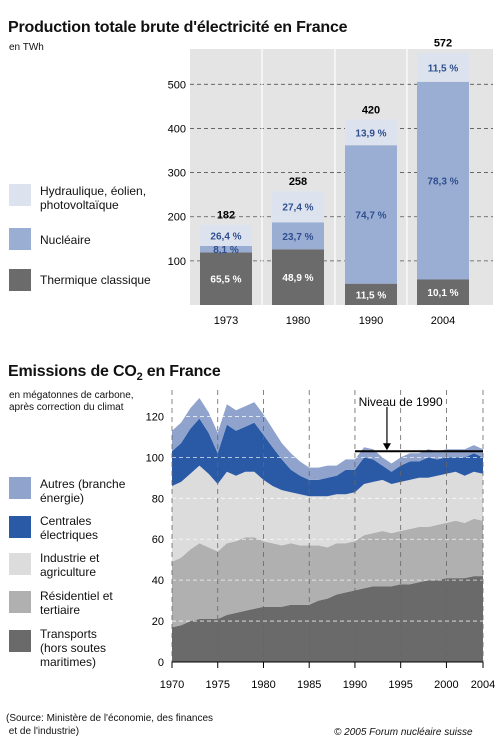  I want to click on y-tick-label: 300, so click(177, 174).